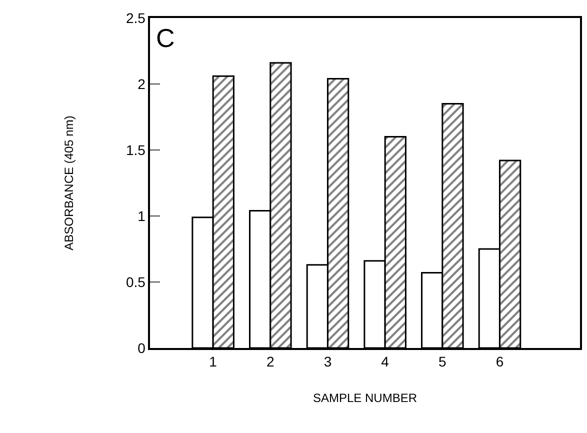 This screenshot has height=433, width=587. What do you see at coordinates (328, 362) in the screenshot?
I see `x-tick-label: 3` at bounding box center [328, 362].